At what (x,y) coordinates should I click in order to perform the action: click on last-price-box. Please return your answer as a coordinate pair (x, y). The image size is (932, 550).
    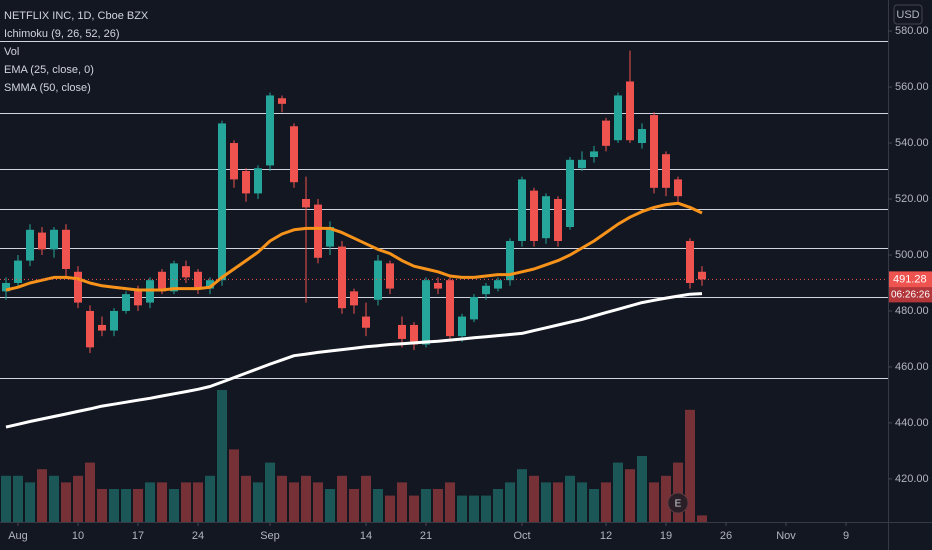
    Looking at the image, I should click on (910, 279).